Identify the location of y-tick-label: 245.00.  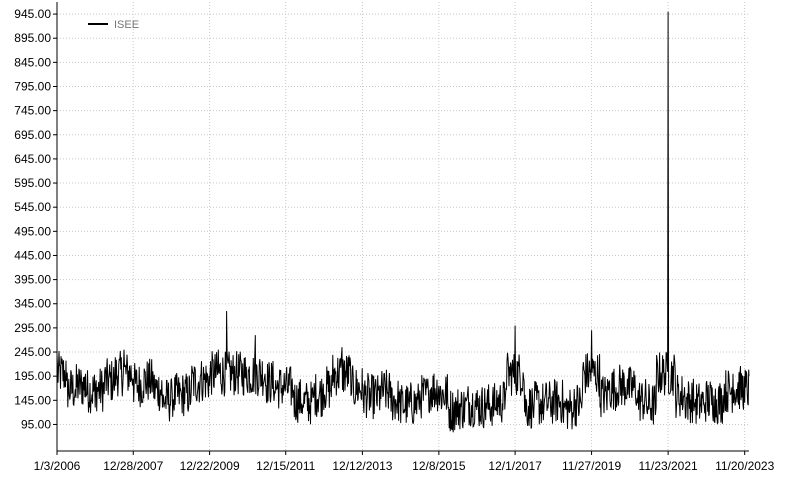
(32, 352).